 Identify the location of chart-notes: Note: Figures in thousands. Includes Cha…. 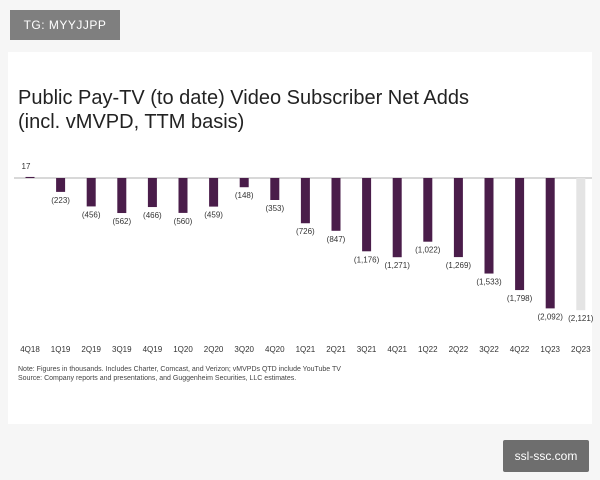
(179, 374).